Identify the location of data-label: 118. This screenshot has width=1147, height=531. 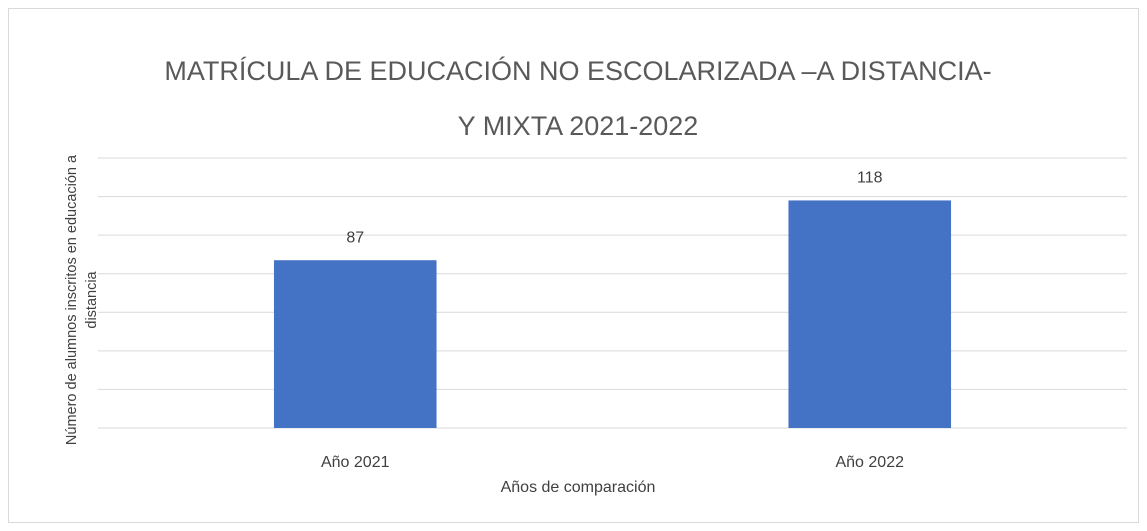
(870, 178).